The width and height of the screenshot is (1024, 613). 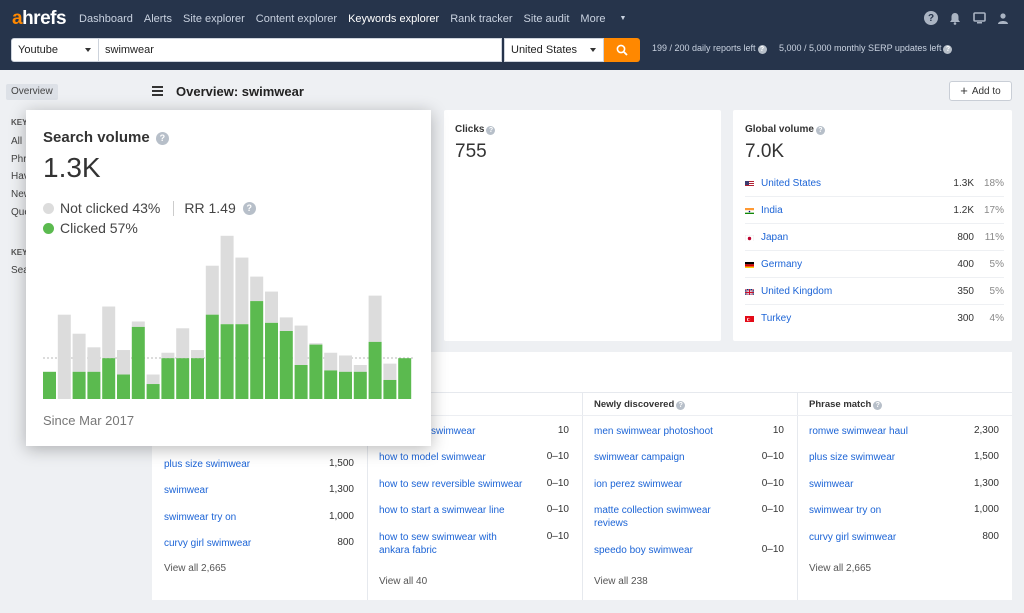 What do you see at coordinates (965, 264) in the screenshot?
I see `country-volume: 400` at bounding box center [965, 264].